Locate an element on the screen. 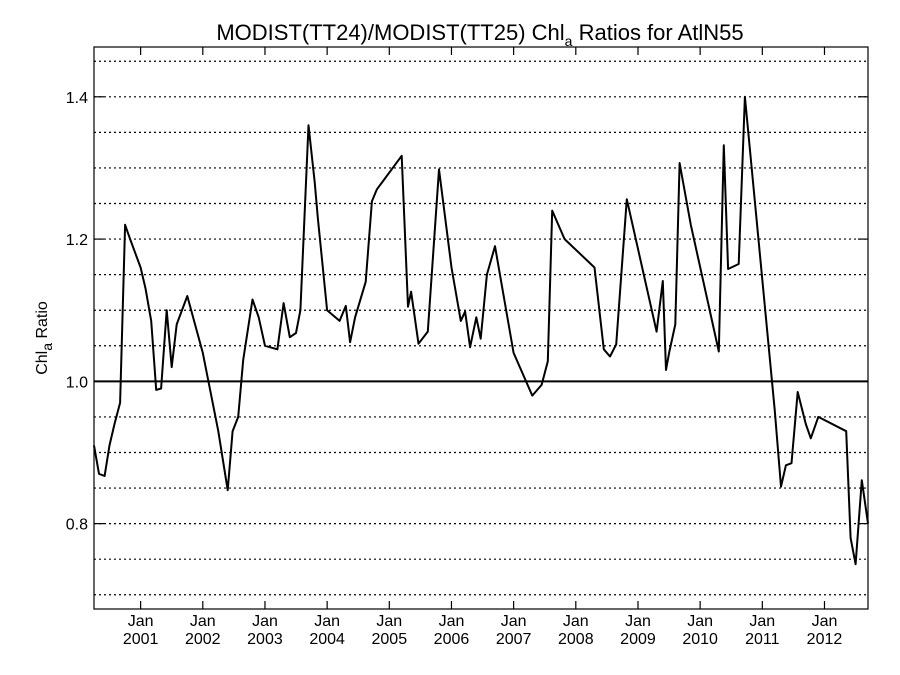  x-tick-year-label: 2011 is located at coordinates (762, 639).